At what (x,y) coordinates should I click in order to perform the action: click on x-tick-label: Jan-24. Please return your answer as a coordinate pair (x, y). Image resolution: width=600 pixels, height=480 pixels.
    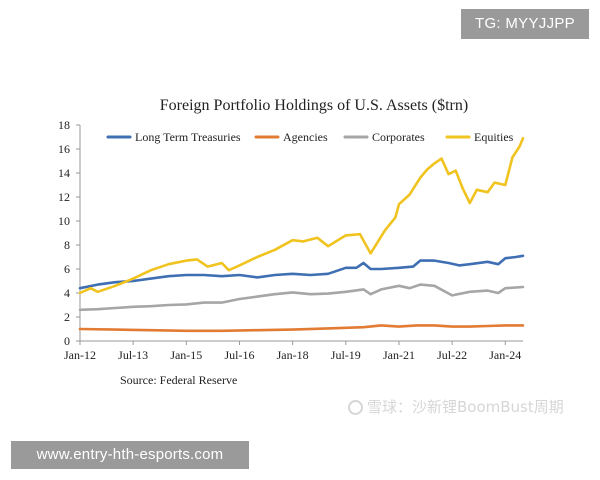
    Looking at the image, I should click on (505, 355).